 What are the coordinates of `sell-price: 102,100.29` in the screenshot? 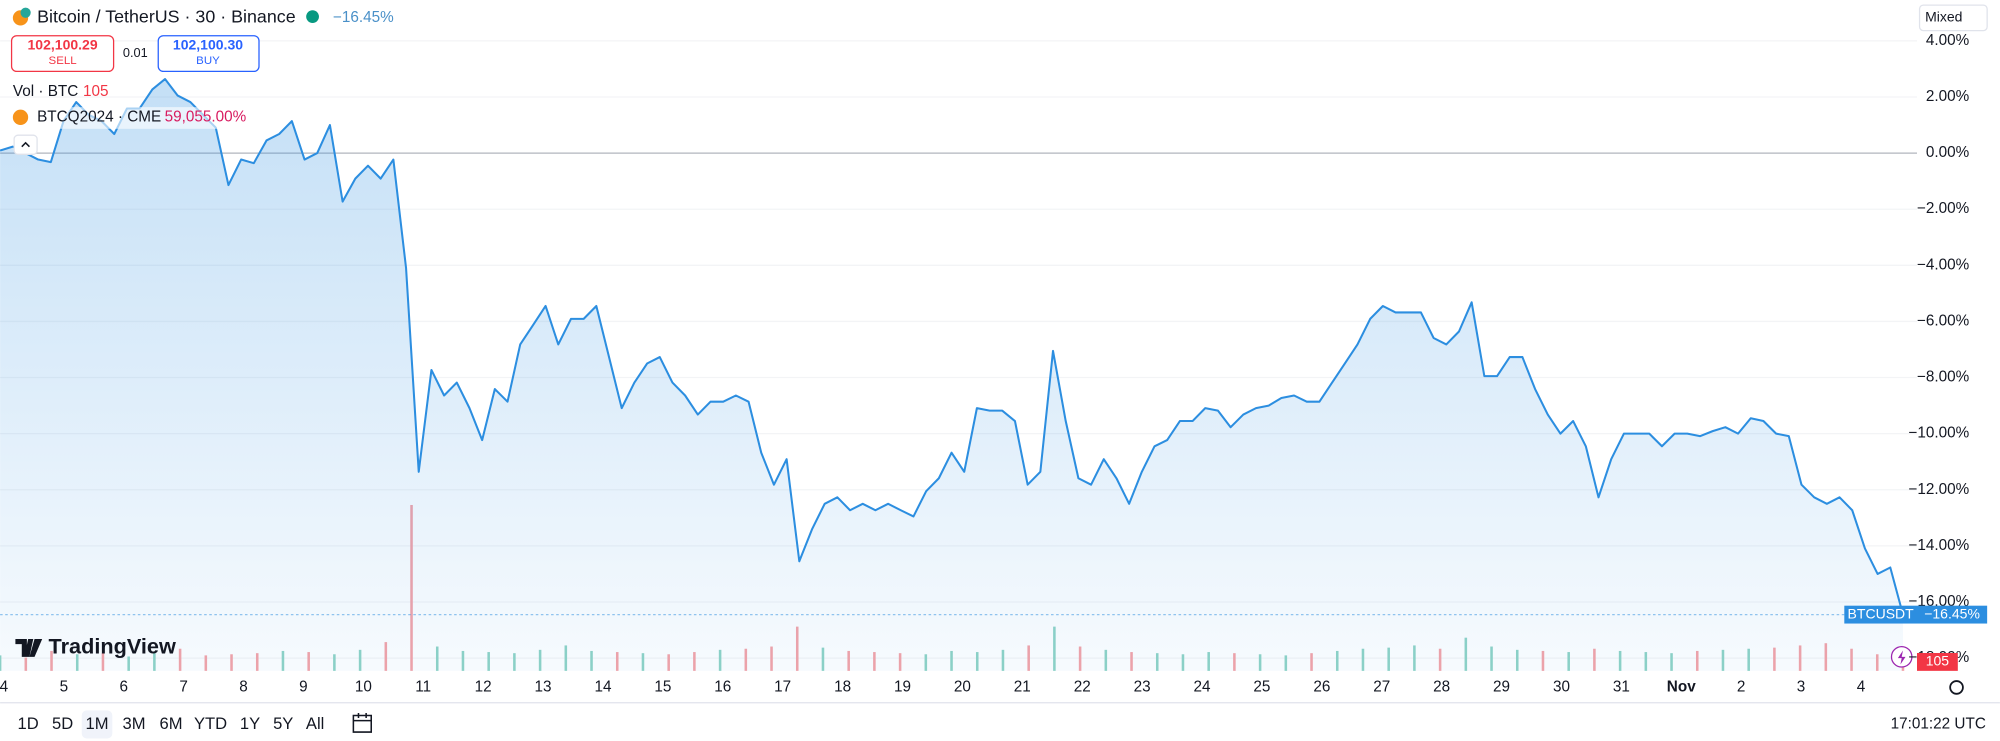 It's located at (63, 45).